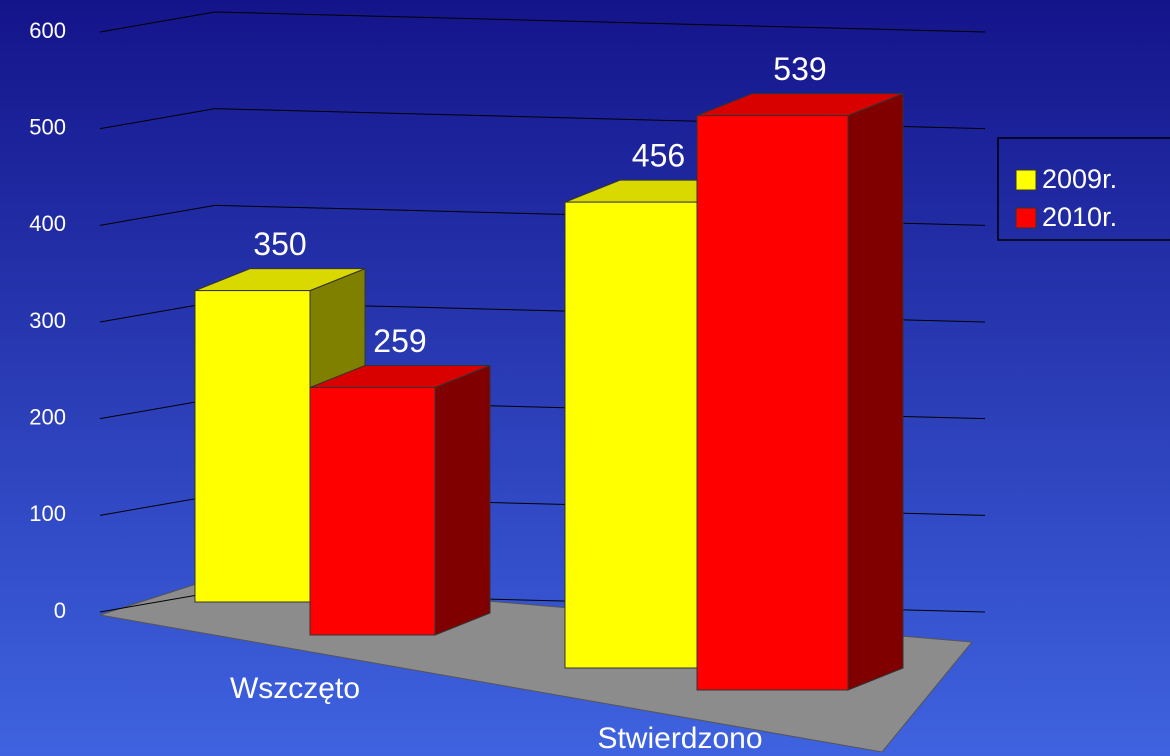  What do you see at coordinates (1079, 179) in the screenshot?
I see `legend-label: 2009r.` at bounding box center [1079, 179].